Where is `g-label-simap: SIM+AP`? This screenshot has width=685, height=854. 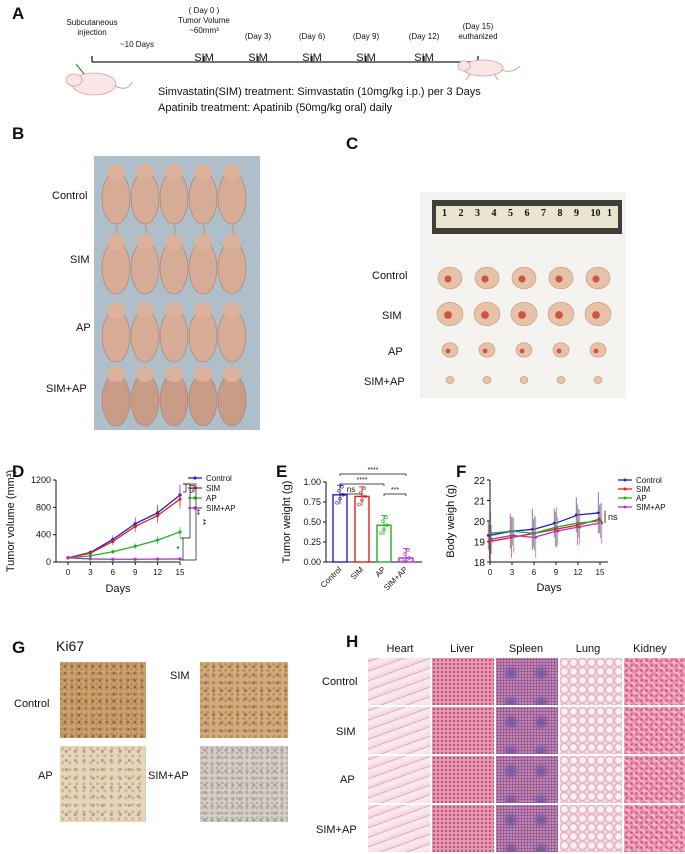
g-label-simap: SIM+AP is located at coordinates (168, 776).